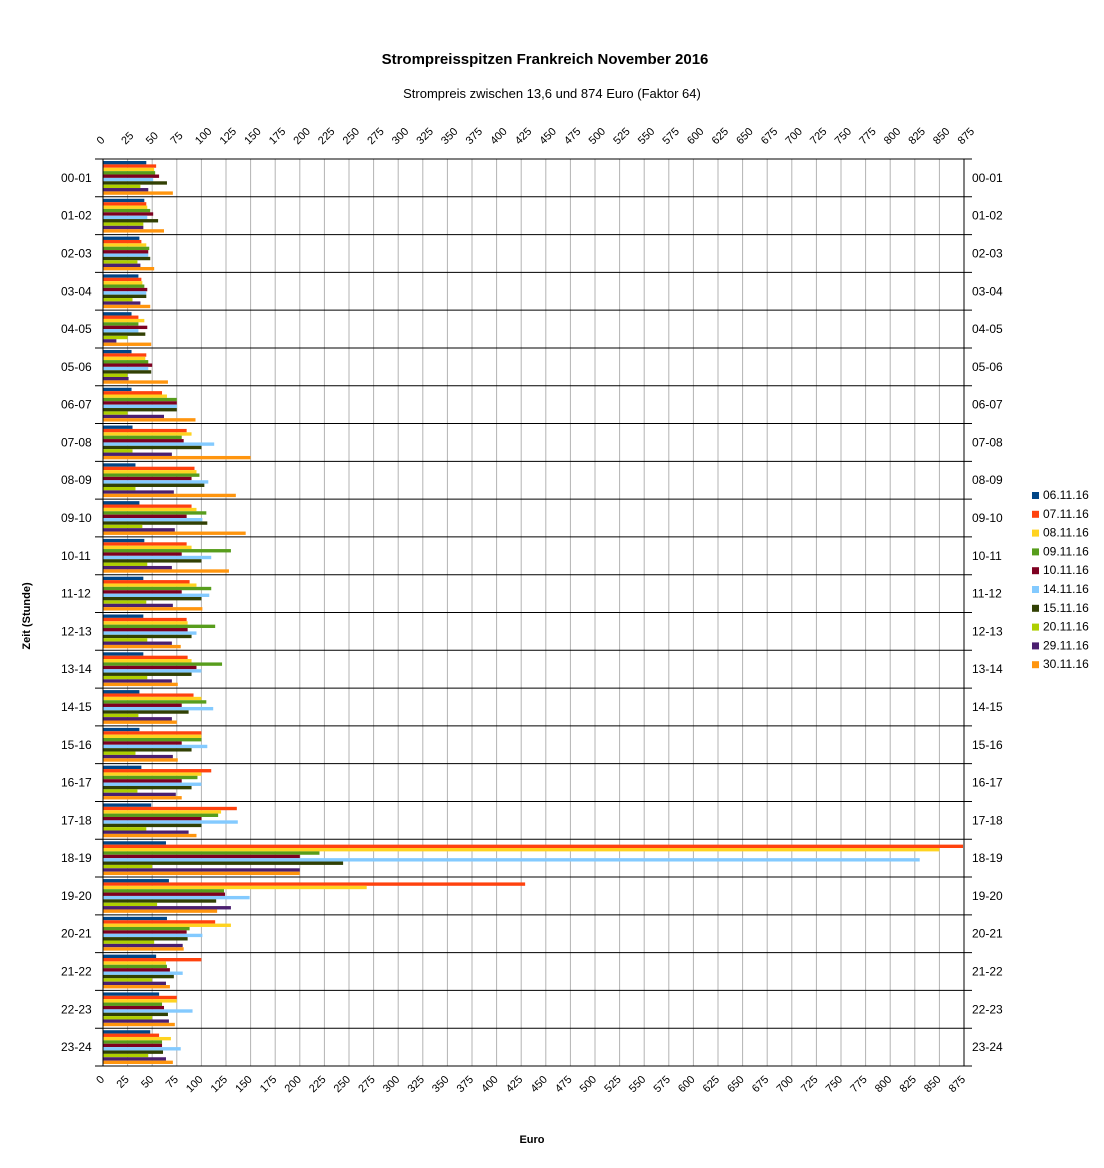  Describe the element at coordinates (987, 896) in the screenshot. I see `category-label-right: 19-20` at that location.